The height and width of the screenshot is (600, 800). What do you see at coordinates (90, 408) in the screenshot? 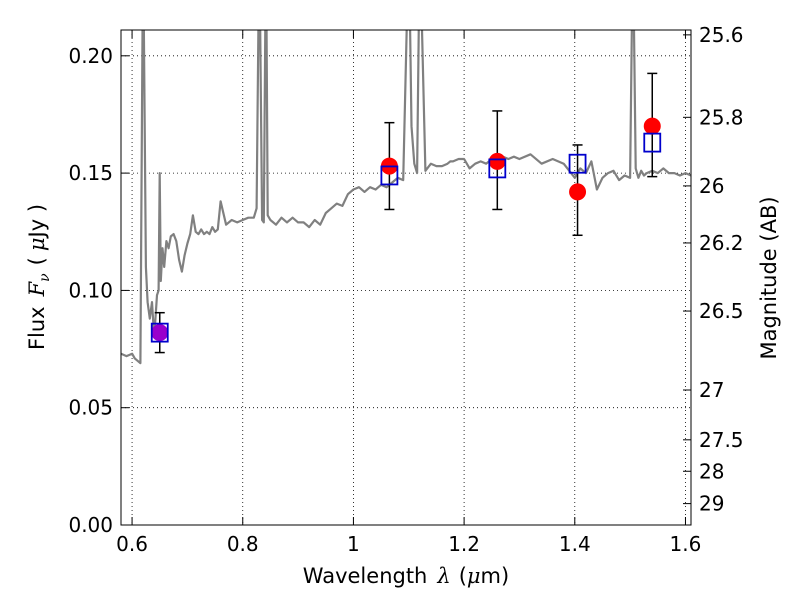
I see `y-tick-label: 0.05` at bounding box center [90, 408].